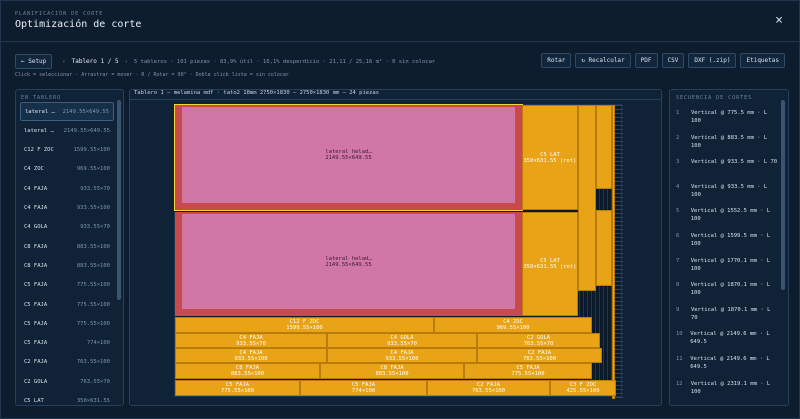 Image resolution: width=800 pixels, height=419 pixels. I want to click on cut-text: Vertical @ 933.5 mm · L 100, so click(729, 190).